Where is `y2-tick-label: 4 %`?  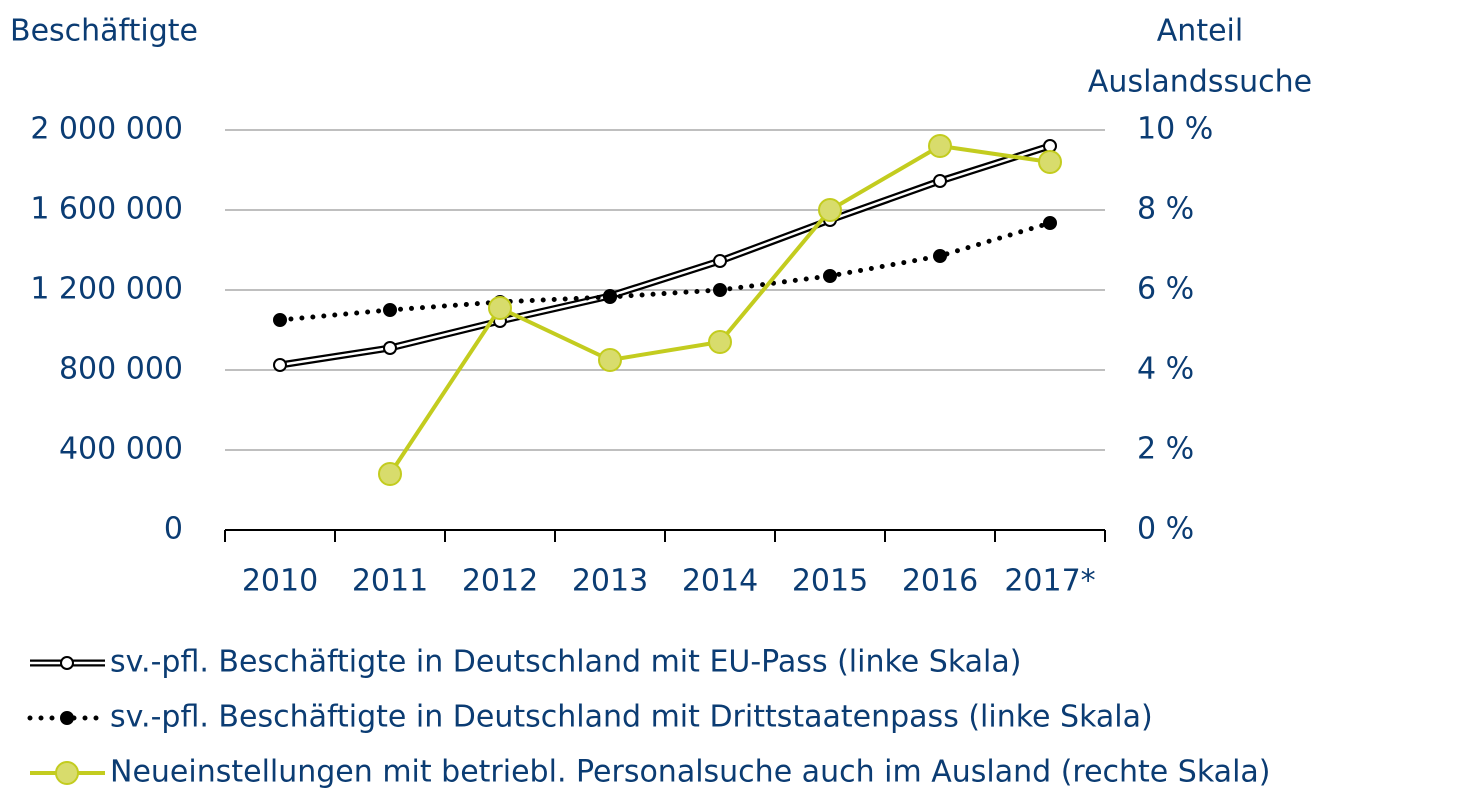
y2-tick-label: 4 % is located at coordinates (1165, 369).